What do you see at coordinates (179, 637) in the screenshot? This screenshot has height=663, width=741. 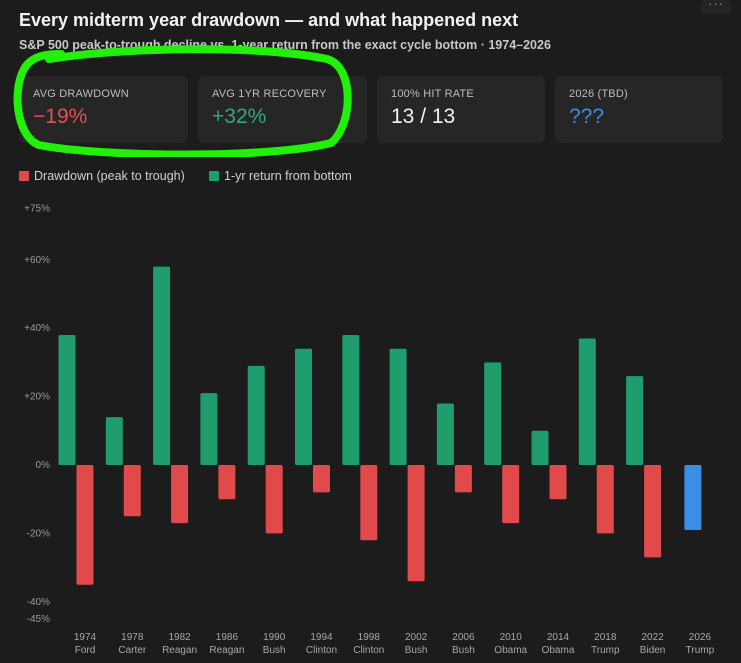 I see `x-tick-year: 1982` at bounding box center [179, 637].